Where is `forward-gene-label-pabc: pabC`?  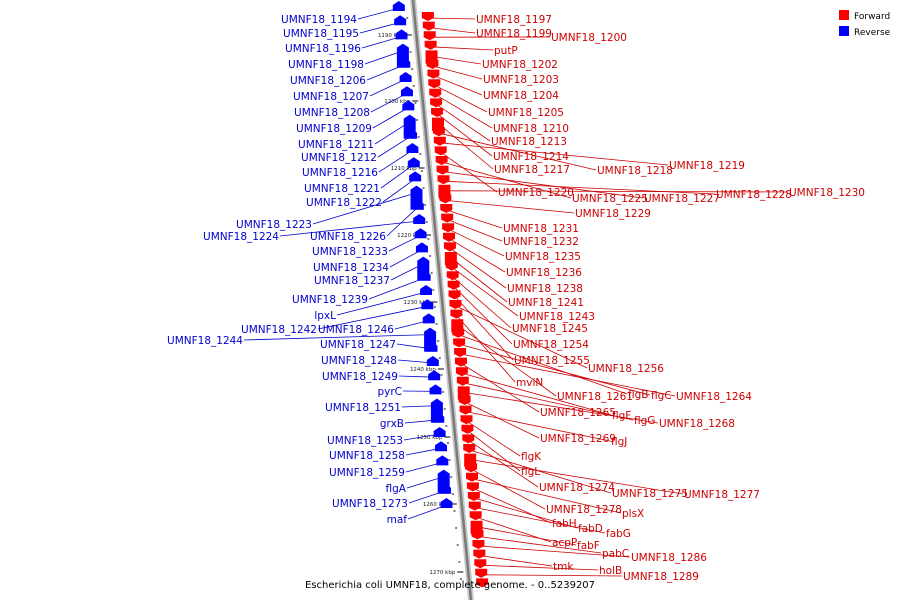
forward-gene-label-pabc: pabC is located at coordinates (615, 554).